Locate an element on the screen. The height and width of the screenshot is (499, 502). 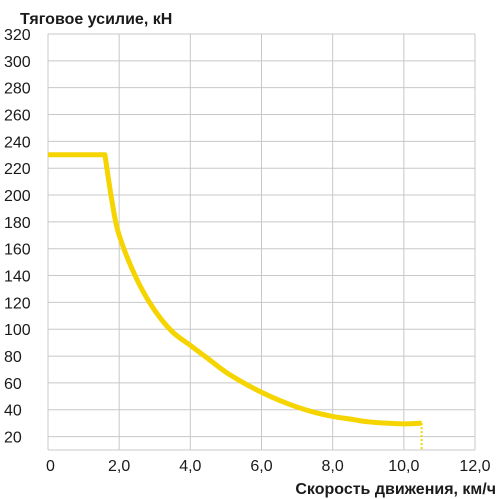
y-tick-label: 220 is located at coordinates (17, 169).